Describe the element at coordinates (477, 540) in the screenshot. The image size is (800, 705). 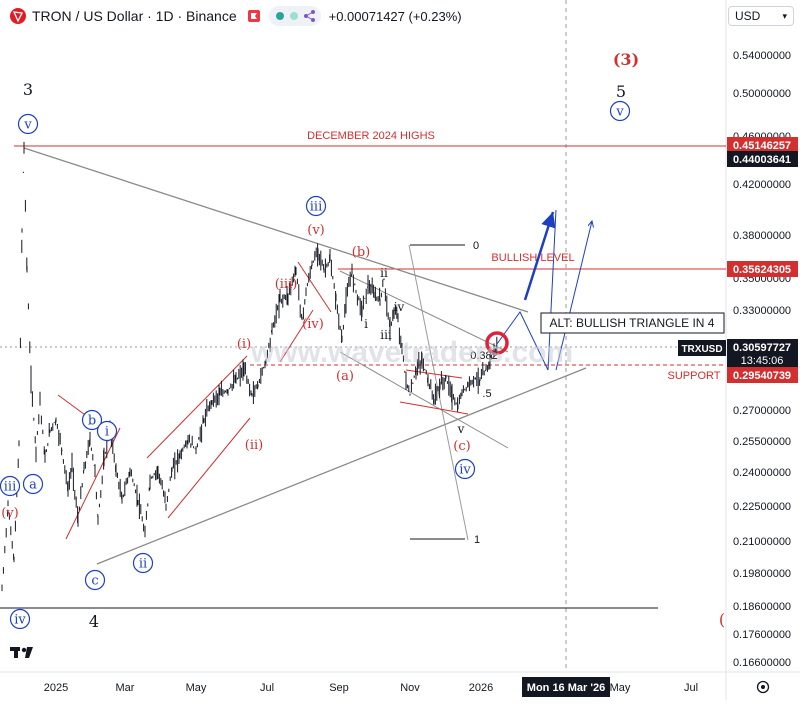
I see `fib-one-label: 1` at that location.